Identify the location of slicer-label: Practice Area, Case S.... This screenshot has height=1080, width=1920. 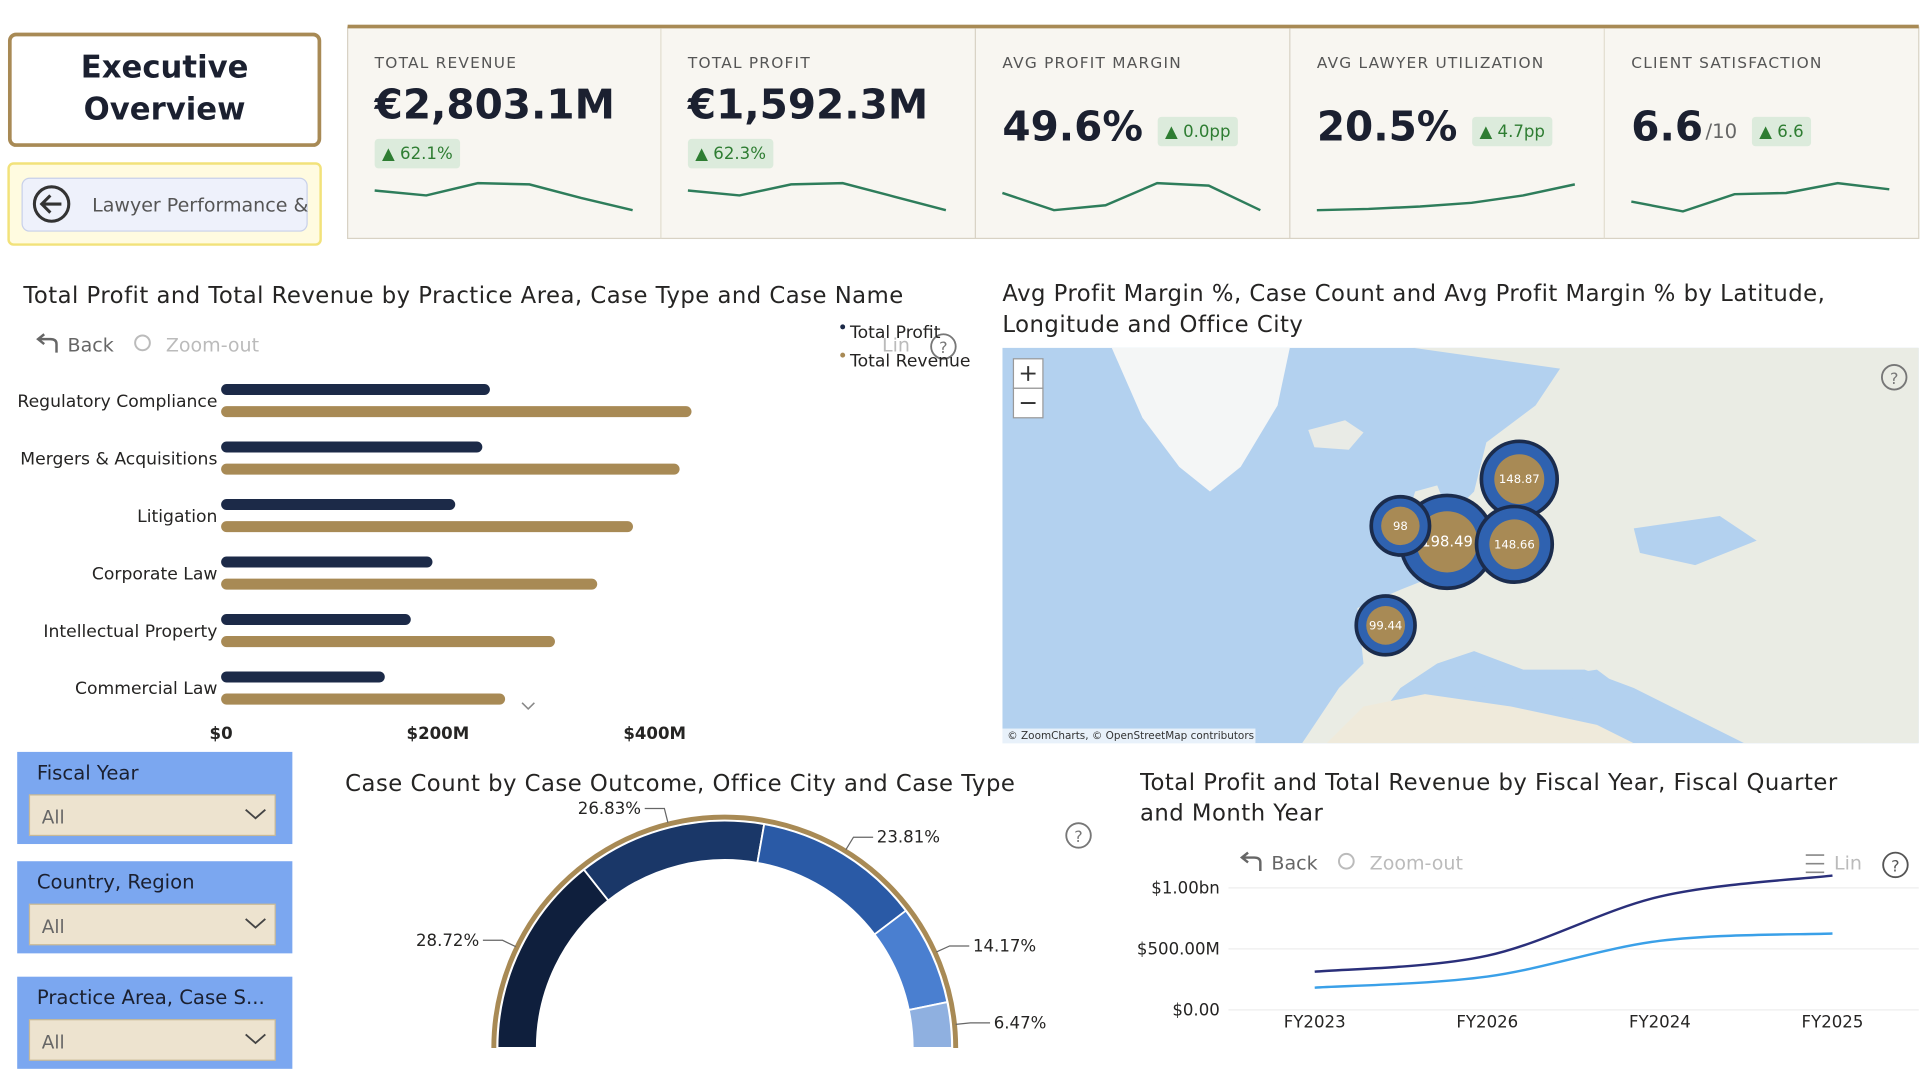
(151, 997).